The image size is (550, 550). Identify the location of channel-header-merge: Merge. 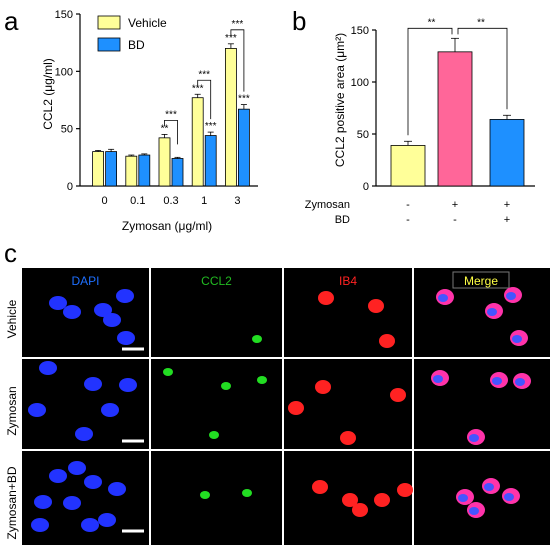
(481, 281).